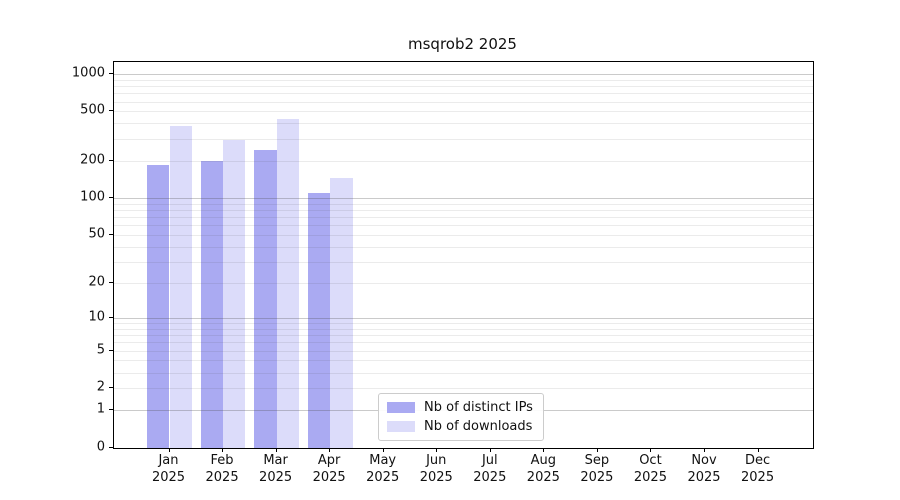  I want to click on x-tick-apr, so click(330, 450).